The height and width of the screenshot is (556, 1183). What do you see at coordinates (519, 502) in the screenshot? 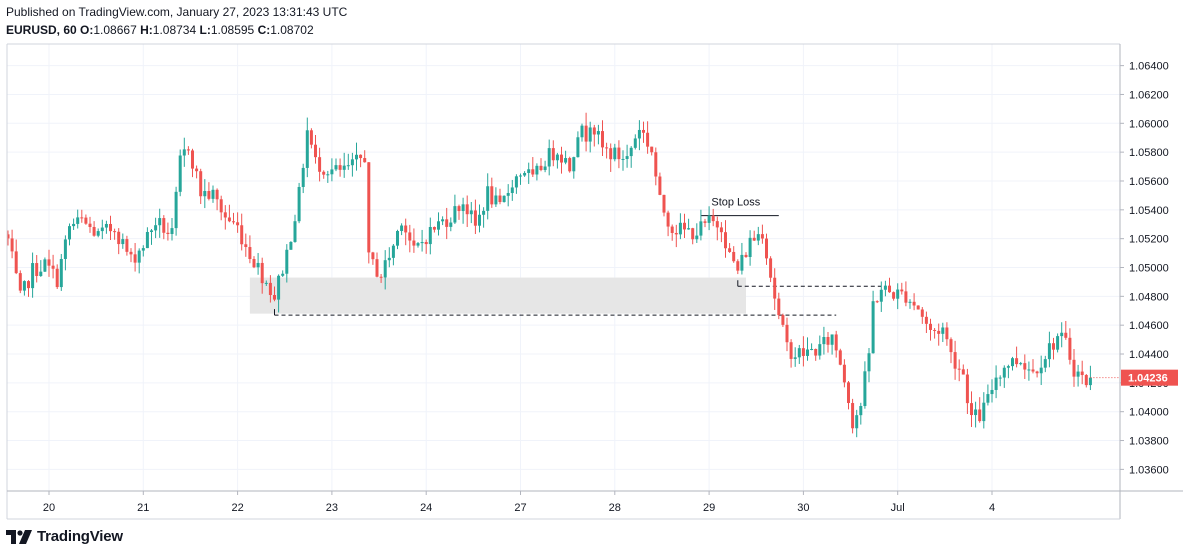
I see `time-axis: 20 21 22 23 24 27 28 29 30 Jul 4` at bounding box center [519, 502].